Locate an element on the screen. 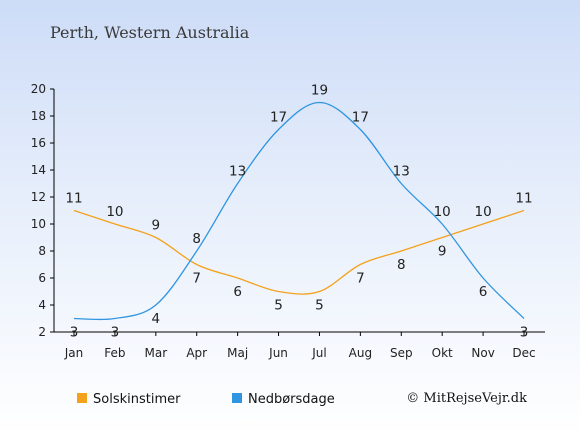  x-tick-label-aug: Aug is located at coordinates (360, 353).